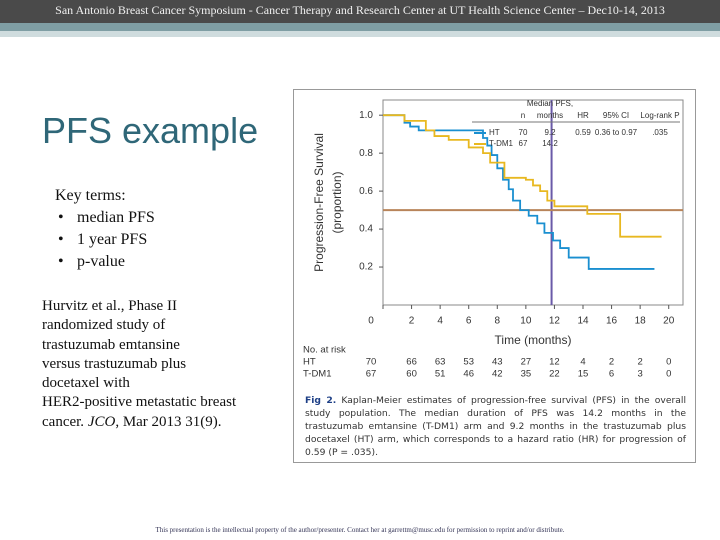  I want to click on x-tick-label: 14, so click(583, 321).